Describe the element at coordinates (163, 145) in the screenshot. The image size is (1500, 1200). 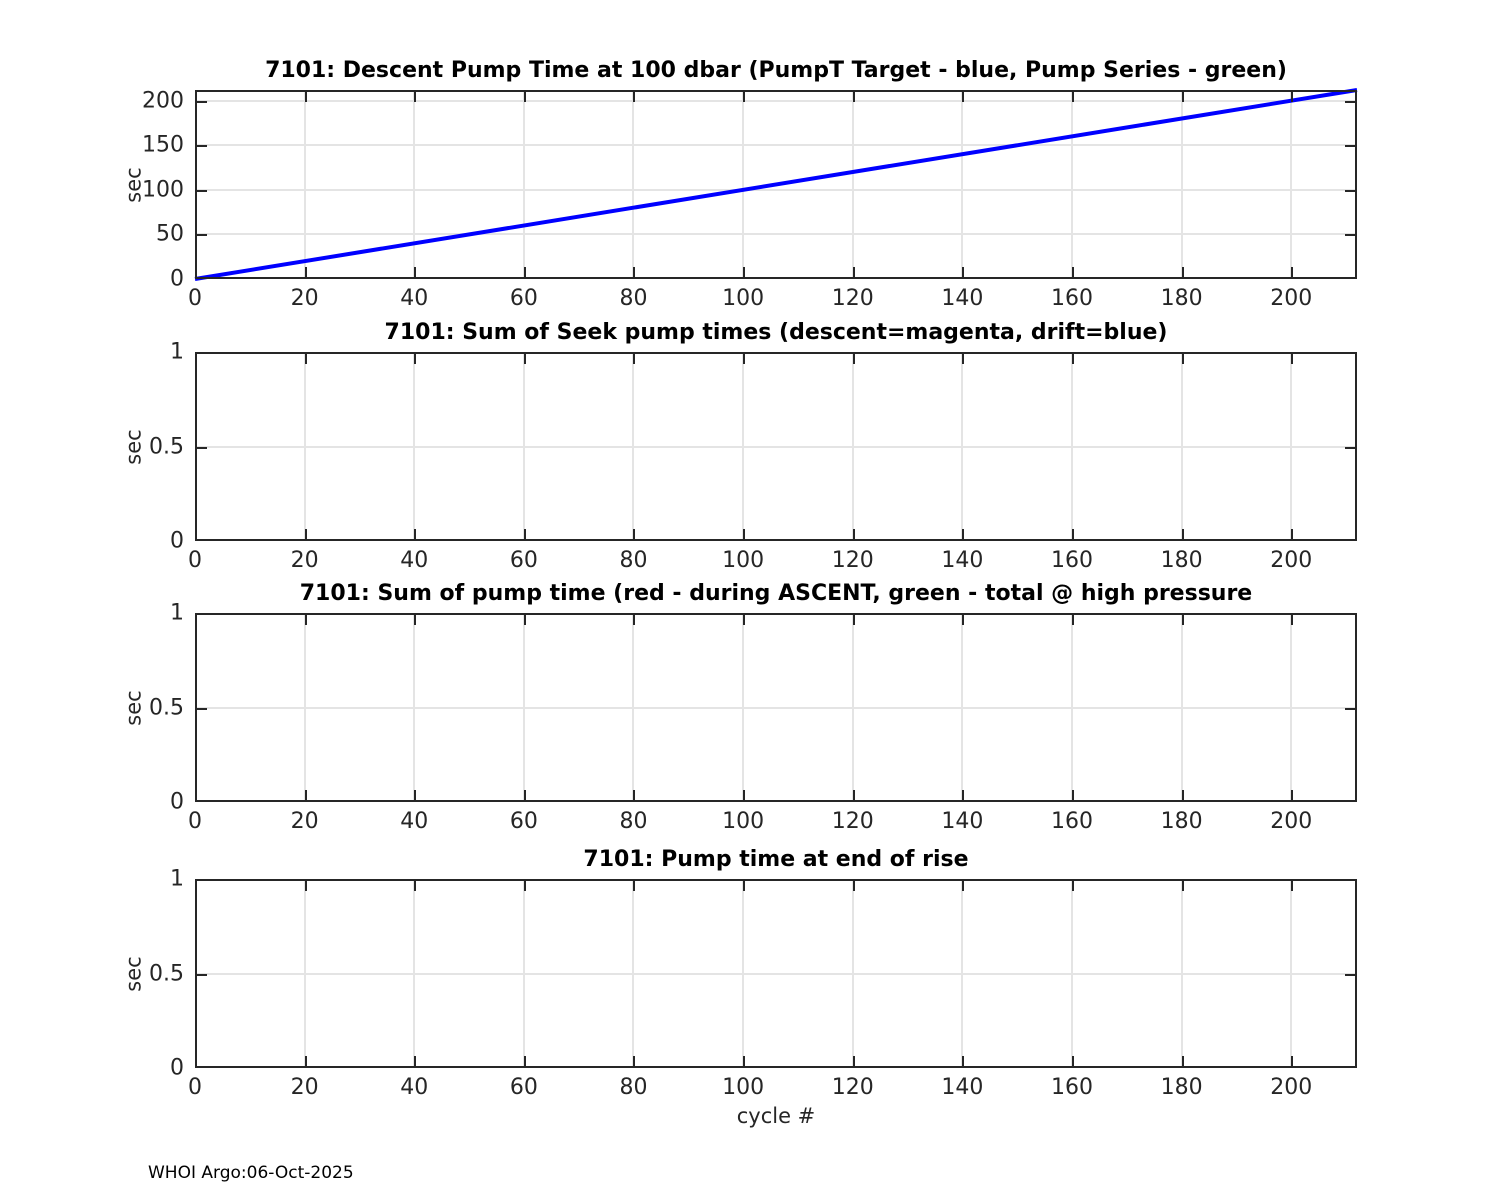
I see `y-tick-label: 150` at that location.